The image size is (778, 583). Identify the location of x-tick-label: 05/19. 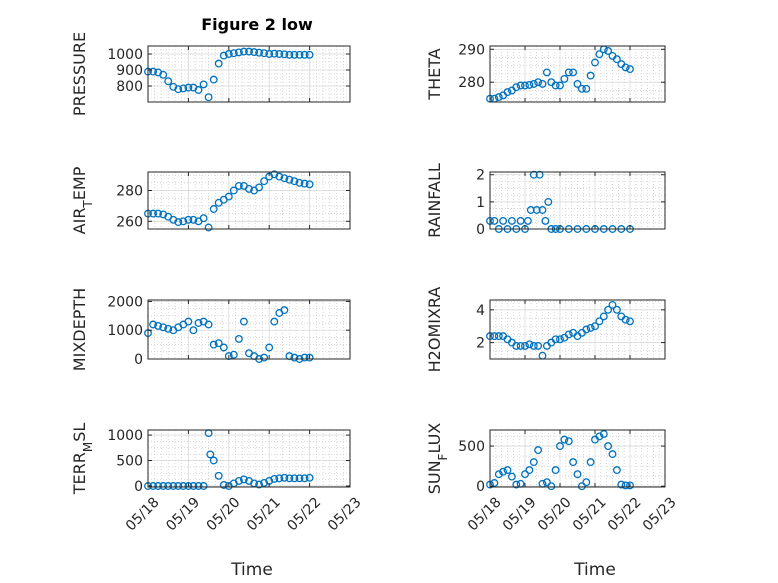
(183, 514).